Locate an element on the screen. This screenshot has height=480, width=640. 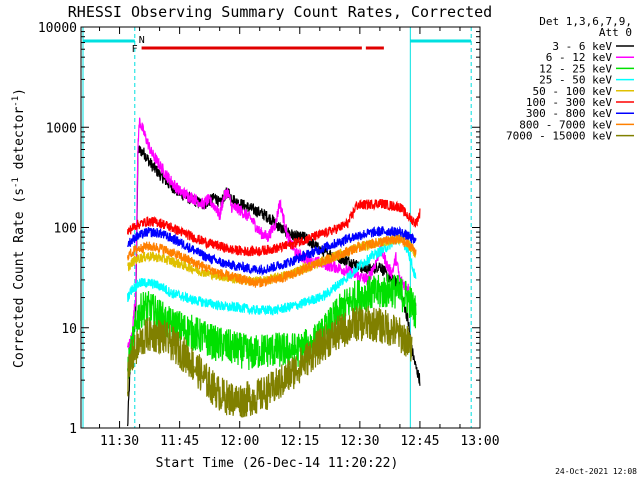
footer-timestamp: 24-Oct-2021 12:08 is located at coordinates (596, 471).